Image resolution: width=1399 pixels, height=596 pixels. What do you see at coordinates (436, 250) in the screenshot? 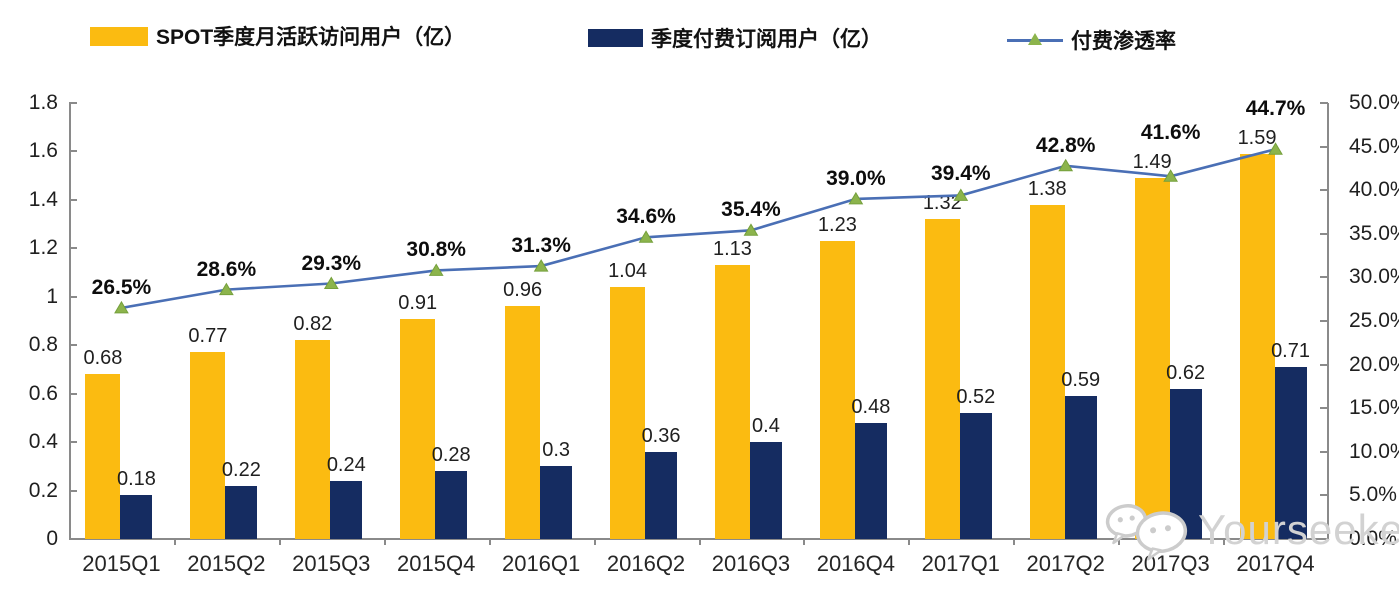
I see `penetration-label: 30.8%` at bounding box center [436, 250].